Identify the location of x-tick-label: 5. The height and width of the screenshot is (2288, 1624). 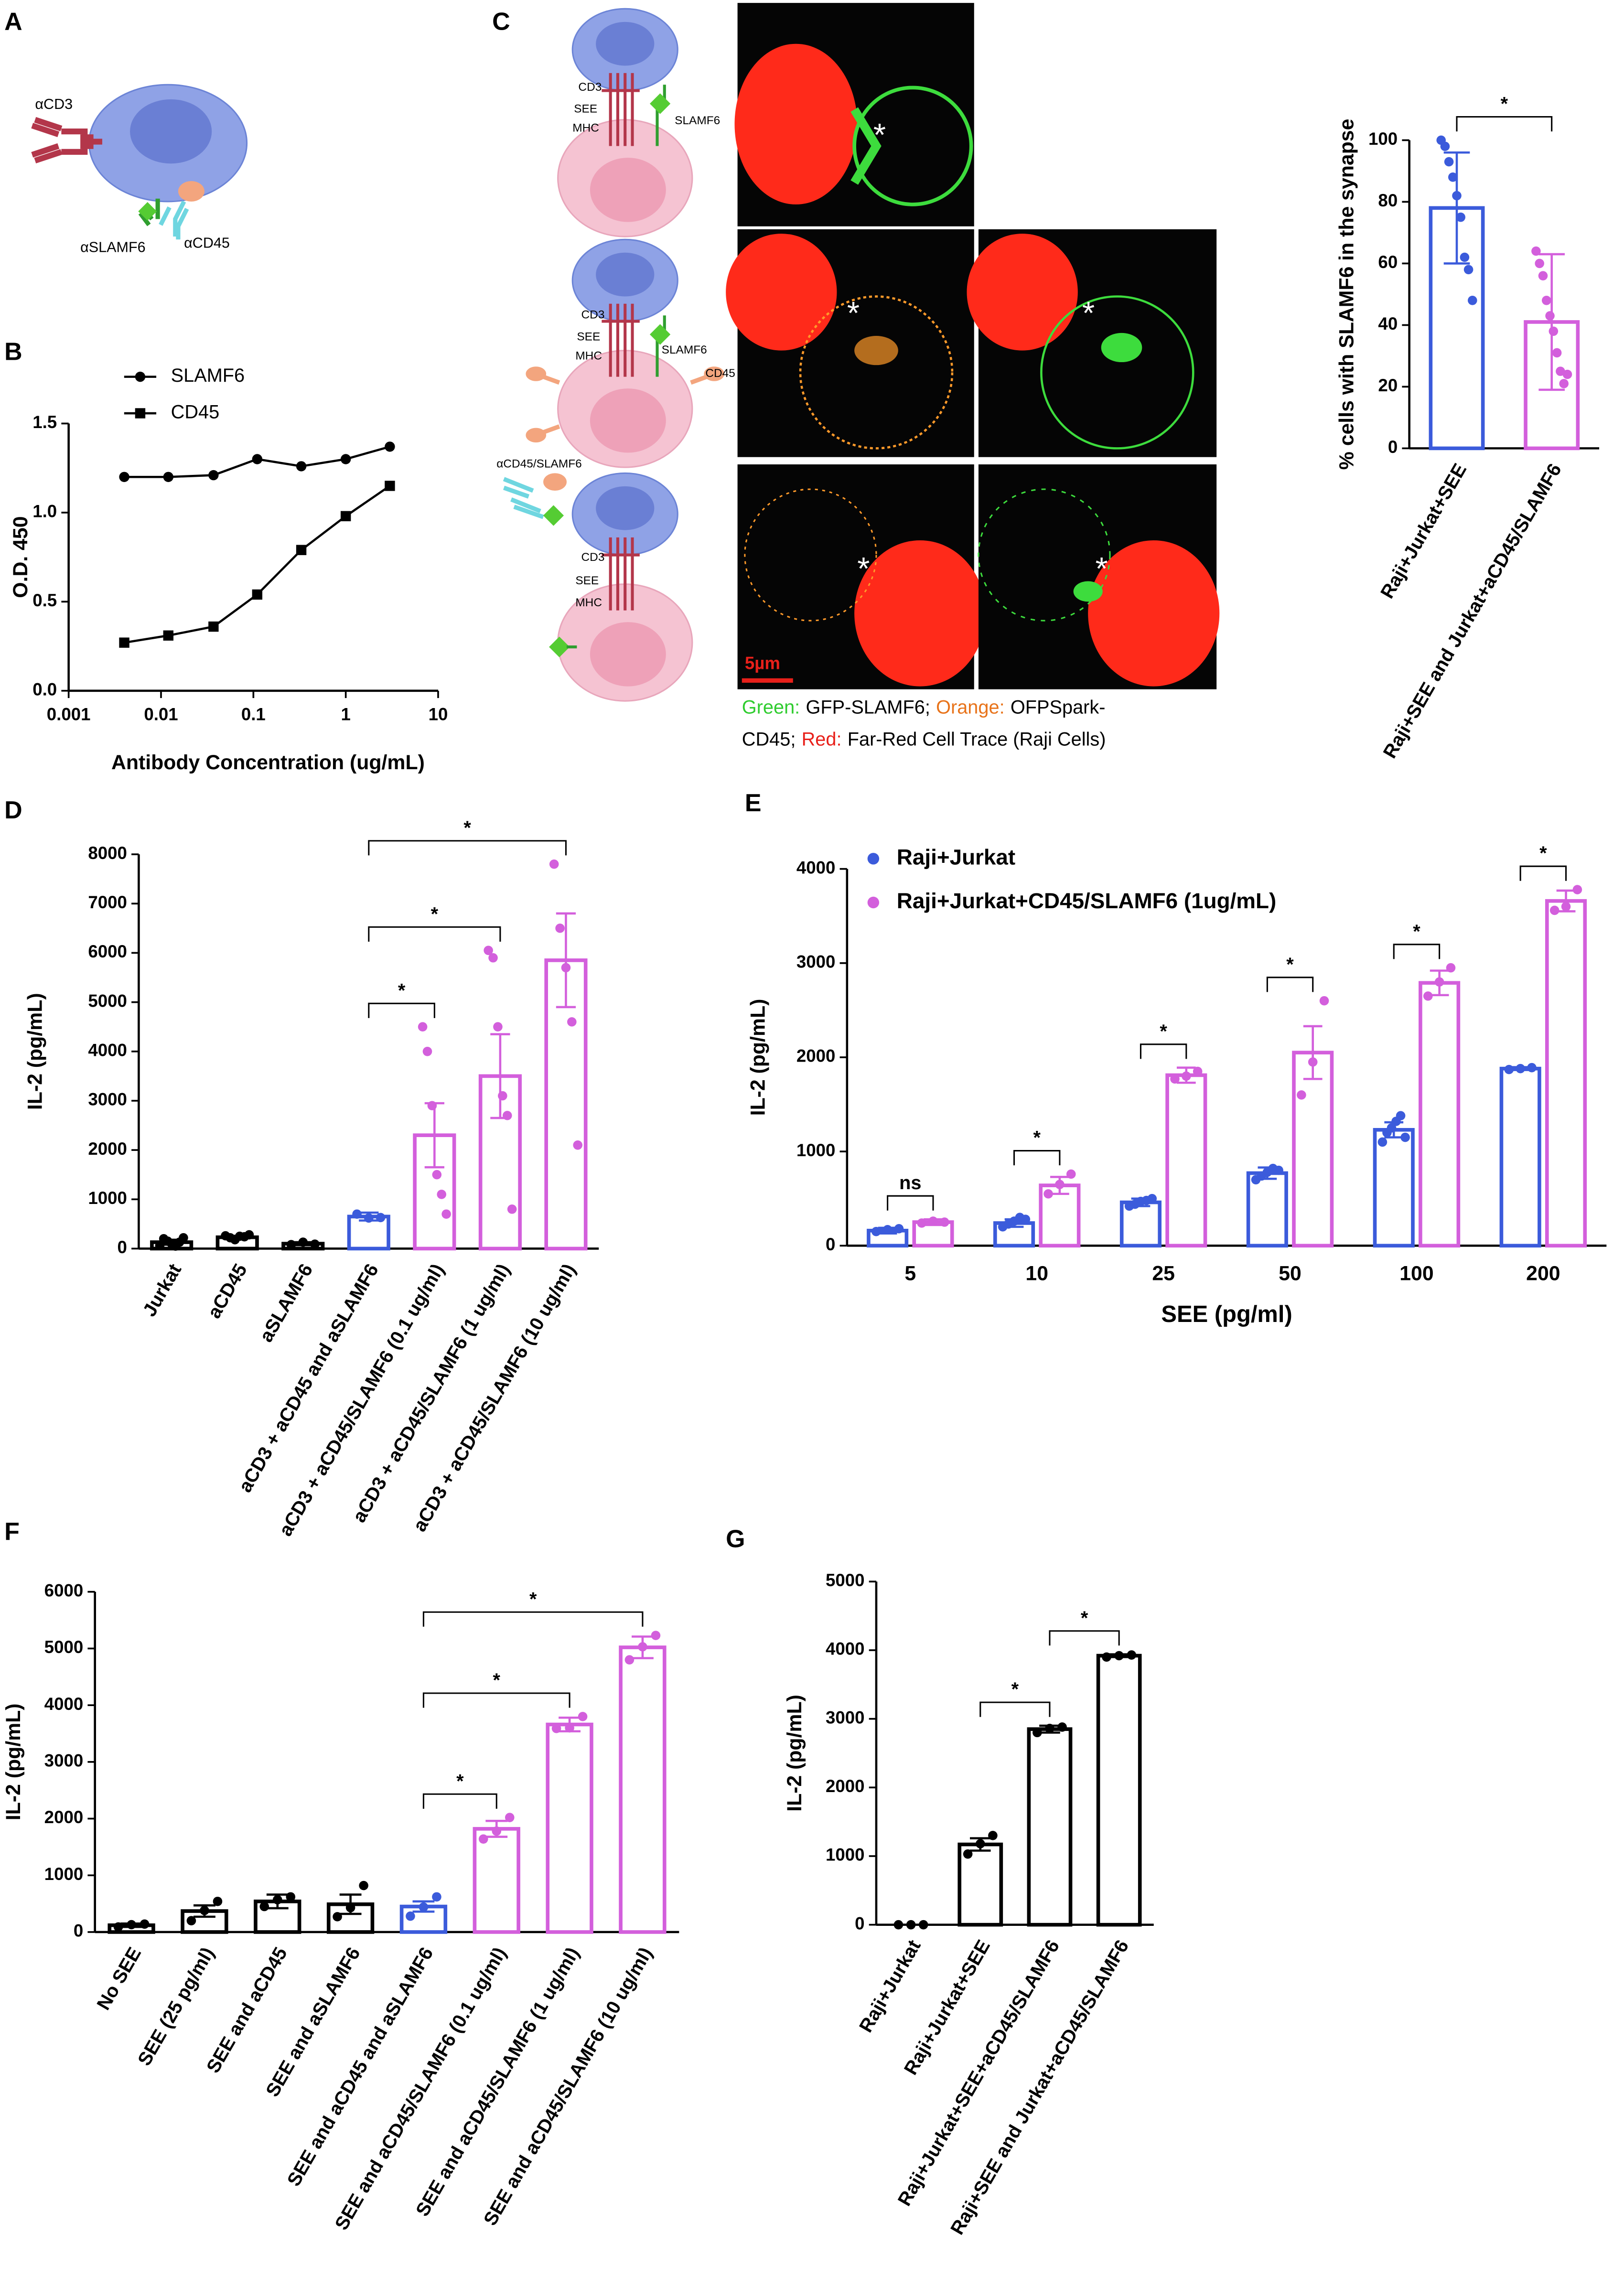
(910, 1273).